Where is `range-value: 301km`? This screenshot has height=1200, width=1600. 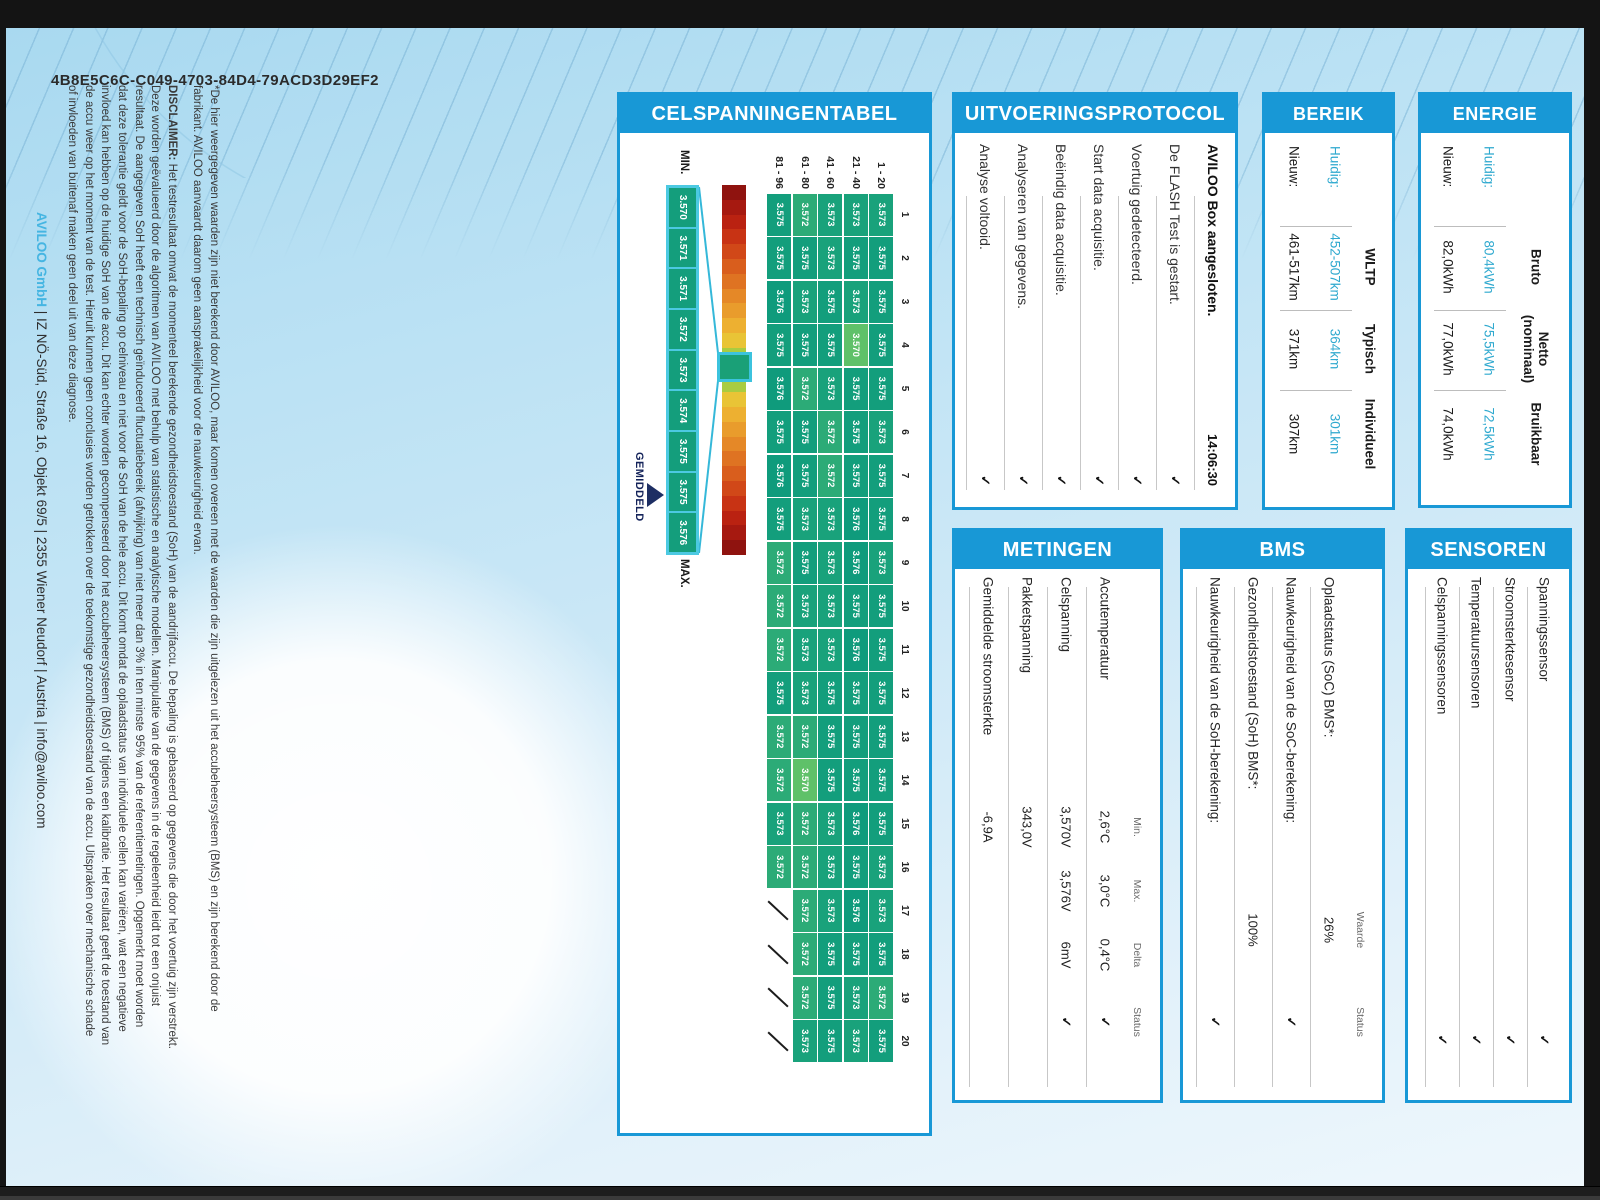
range-value: 301km is located at coordinates (1335, 434).